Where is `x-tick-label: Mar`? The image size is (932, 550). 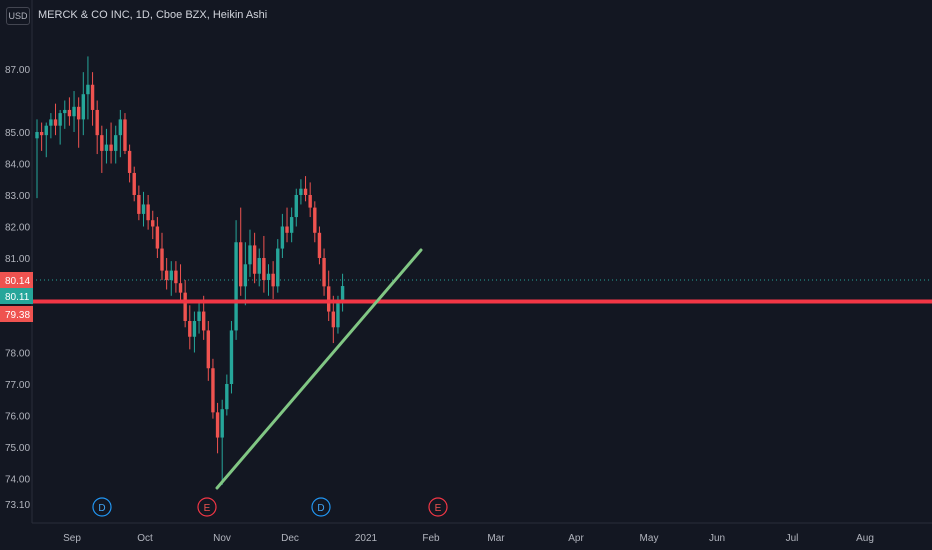 x-tick-label: Mar is located at coordinates (496, 538).